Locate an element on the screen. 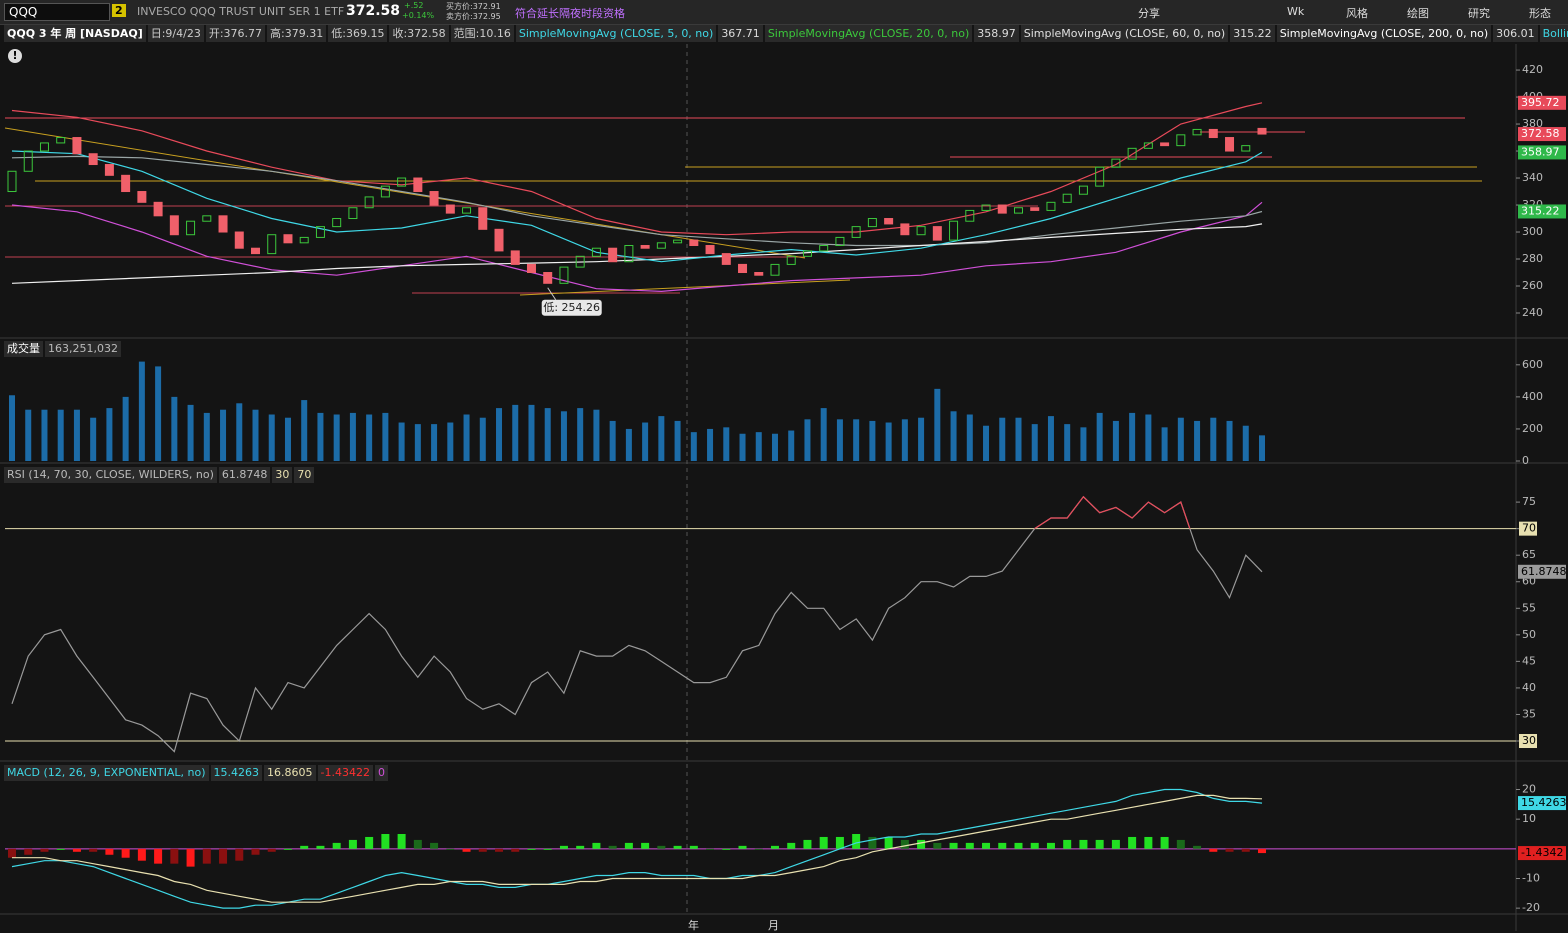  style-button: 风格 is located at coordinates (1357, 13).